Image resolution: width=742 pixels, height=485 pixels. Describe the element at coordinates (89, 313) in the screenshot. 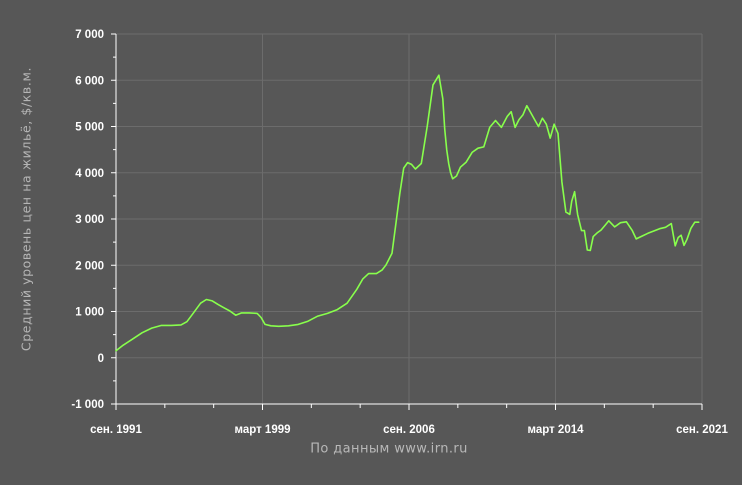

I see `y-tick-label: 1 000` at that location.